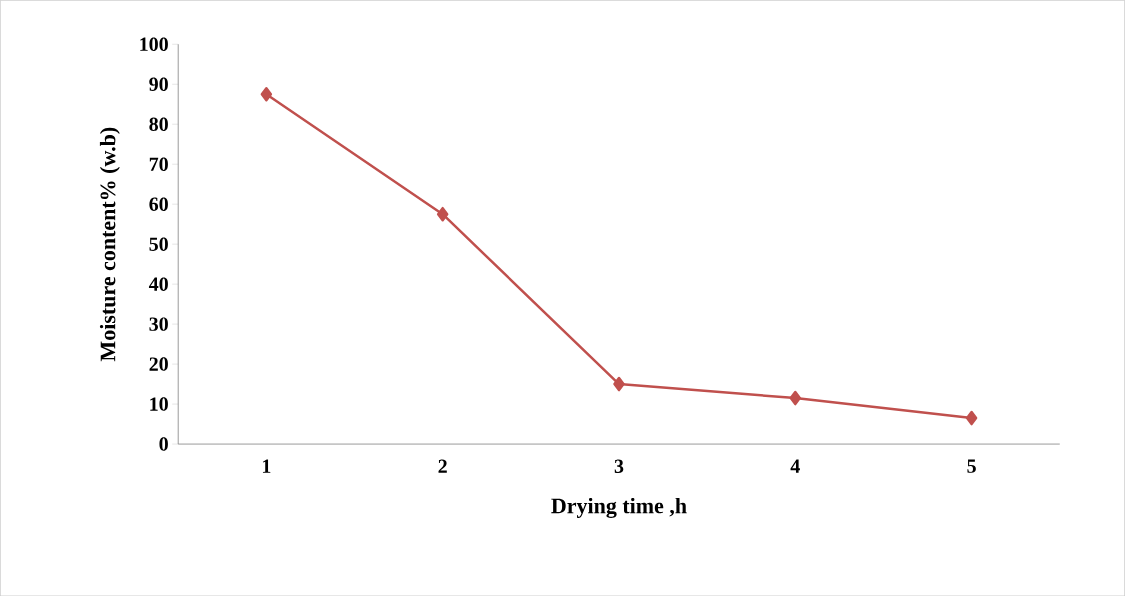 The image size is (1125, 596). What do you see at coordinates (619, 466) in the screenshot?
I see `x-tick-label: 3` at bounding box center [619, 466].